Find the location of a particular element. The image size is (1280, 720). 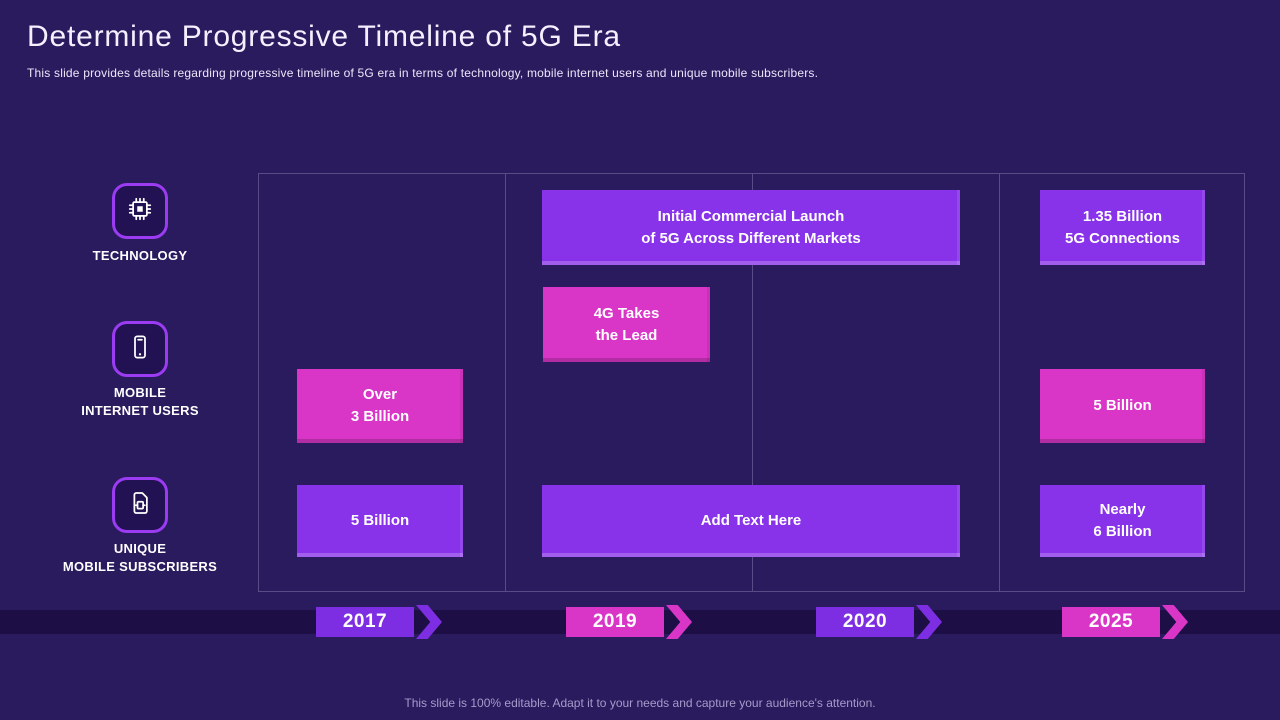

mobile-phone-icon is located at coordinates (140, 349).